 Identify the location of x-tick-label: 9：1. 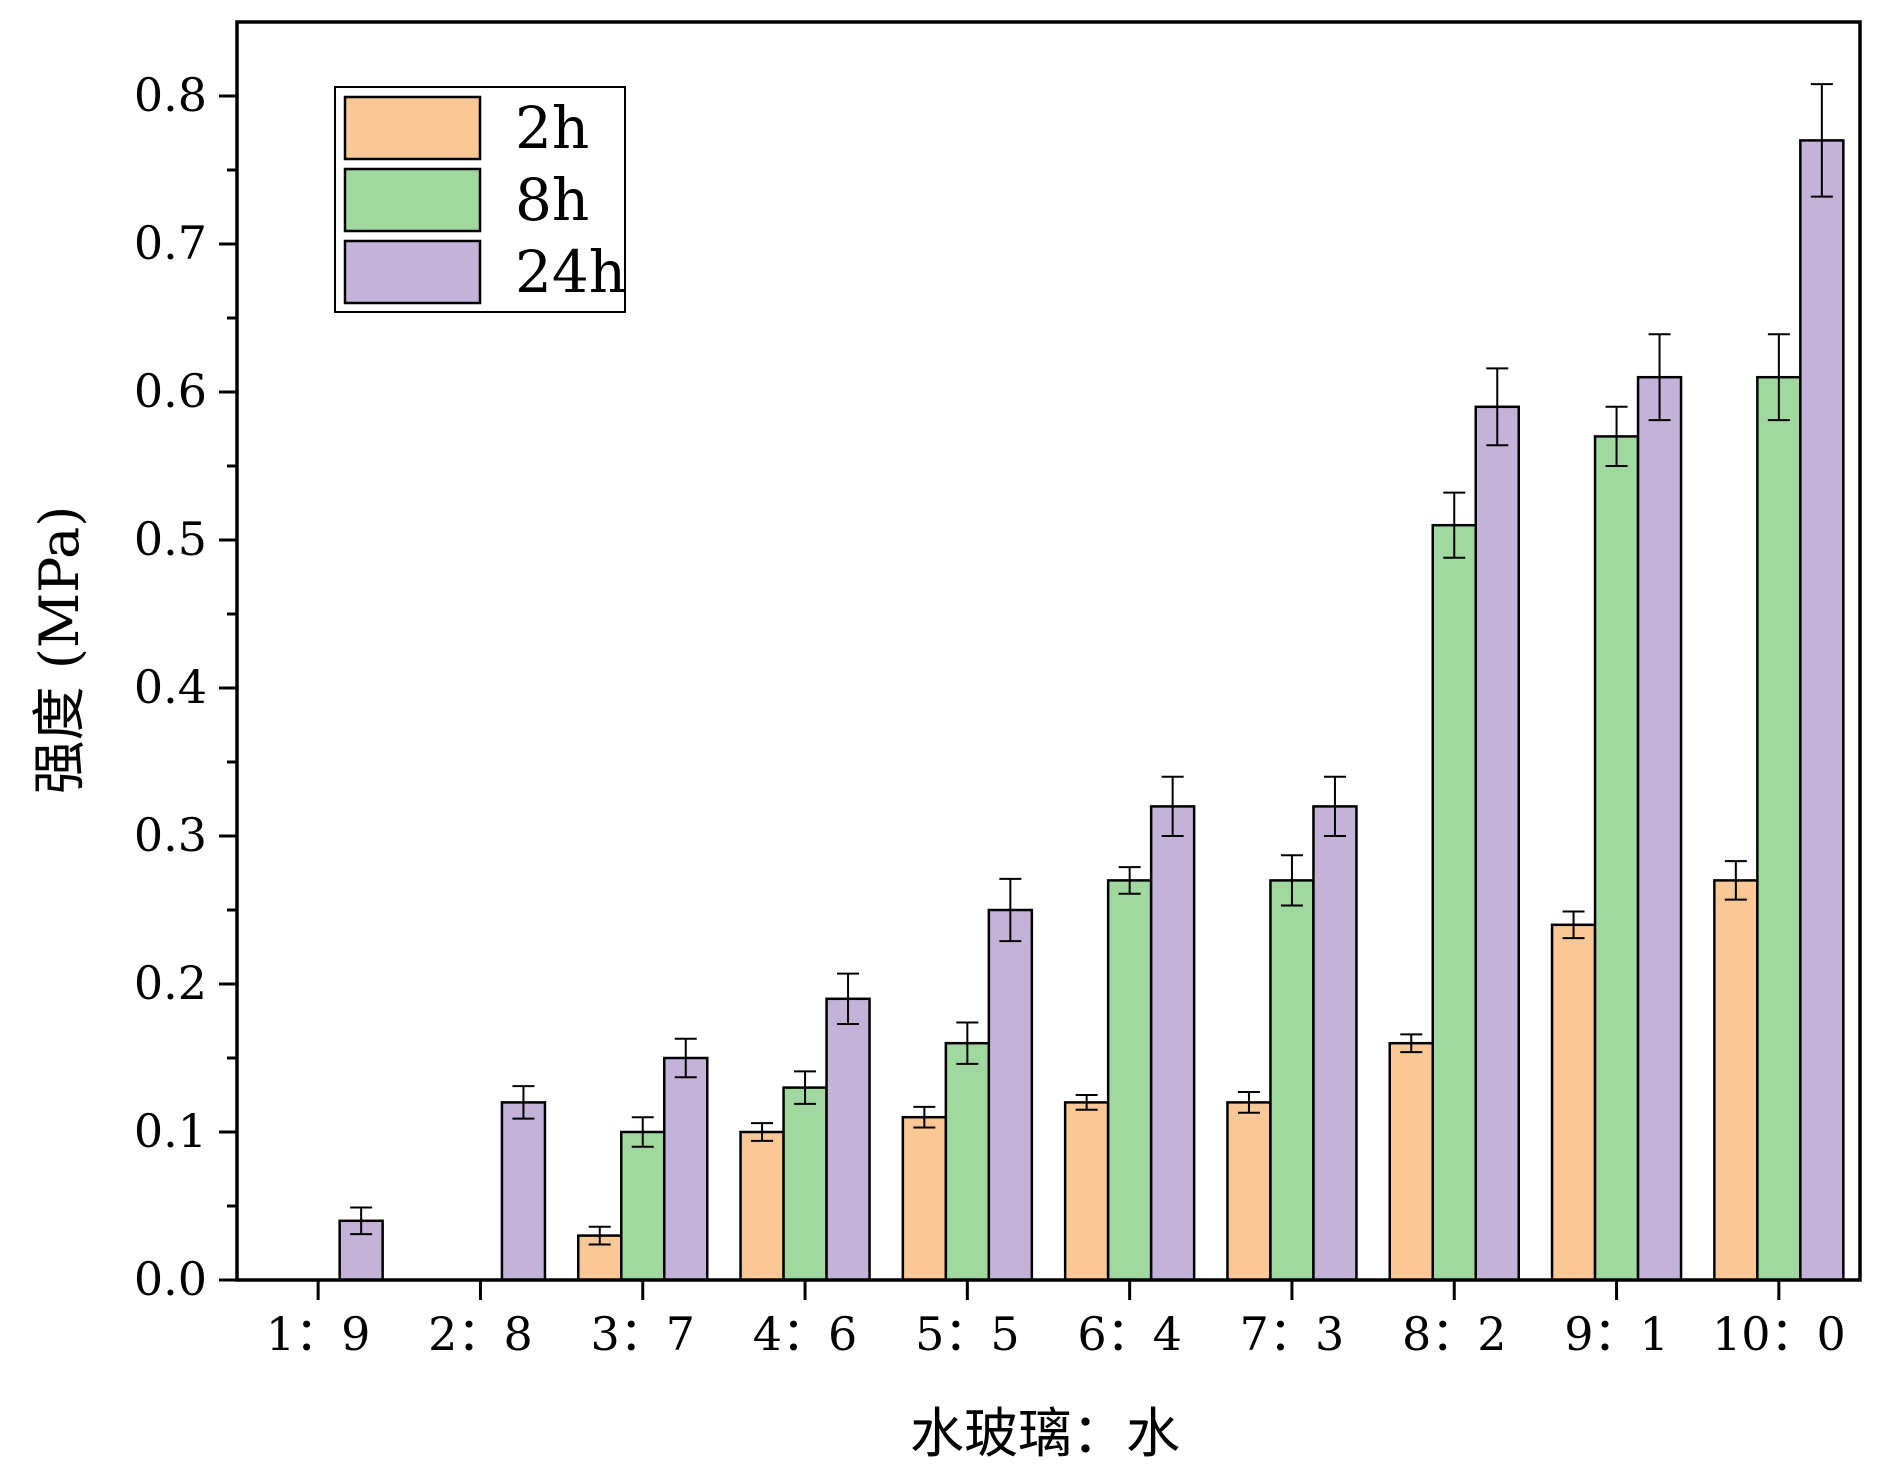
(1616, 1334).